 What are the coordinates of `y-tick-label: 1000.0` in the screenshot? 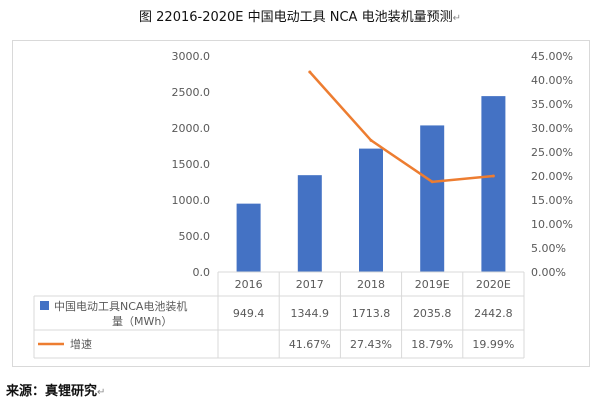 It's located at (191, 200).